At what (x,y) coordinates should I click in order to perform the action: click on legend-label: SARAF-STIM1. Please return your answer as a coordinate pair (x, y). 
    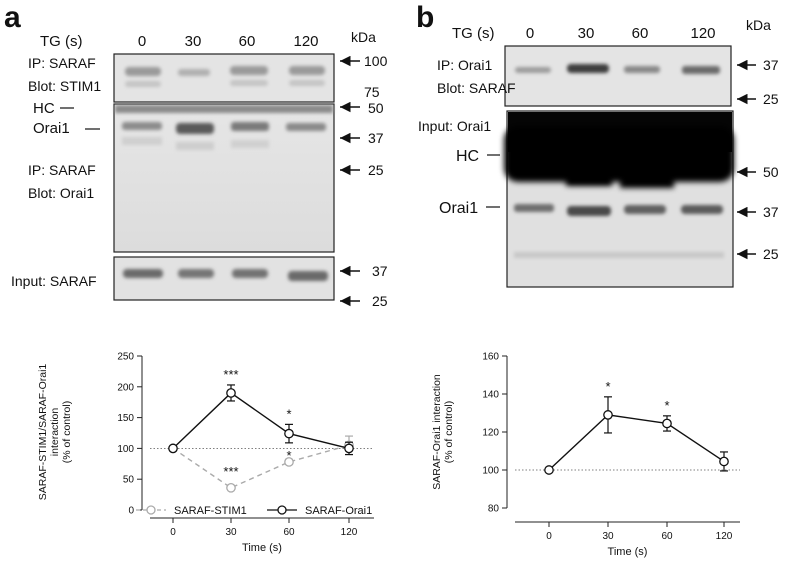
    Looking at the image, I should click on (210, 511).